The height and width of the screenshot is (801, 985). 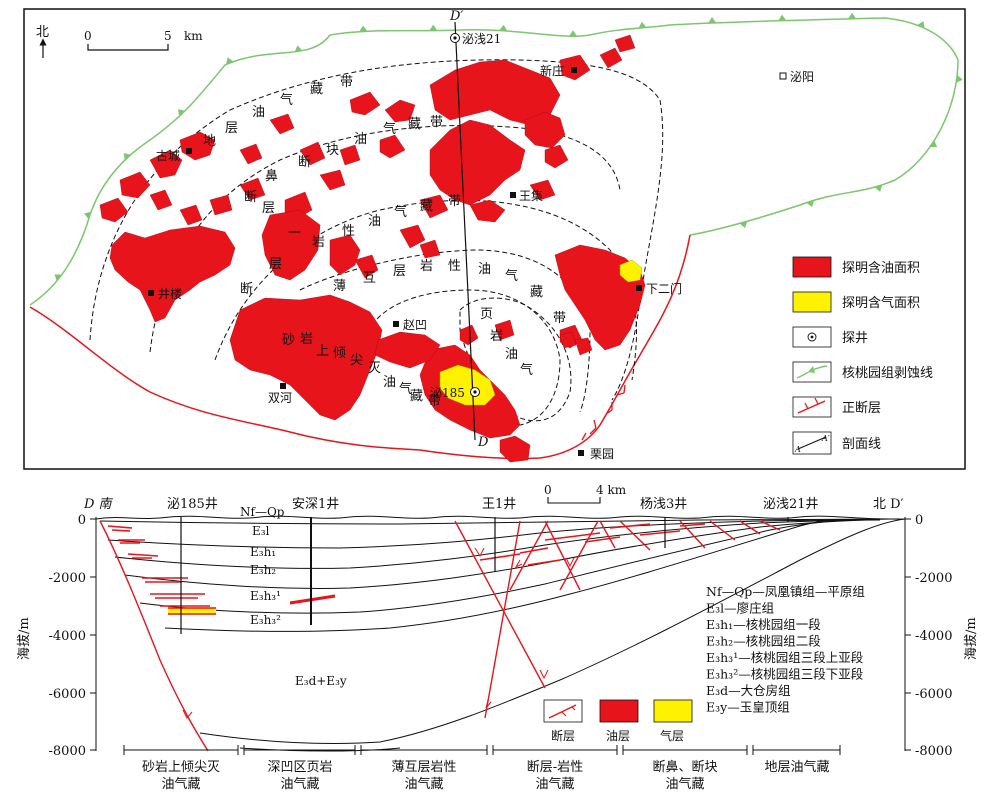 What do you see at coordinates (467, 385) in the screenshot?
I see `gas-field-bi185` at bounding box center [467, 385].